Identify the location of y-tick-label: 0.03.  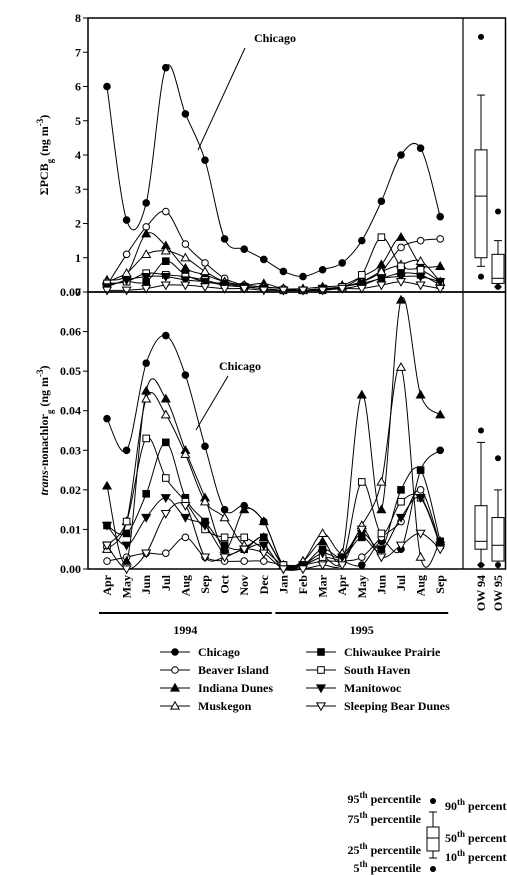
(70, 450).